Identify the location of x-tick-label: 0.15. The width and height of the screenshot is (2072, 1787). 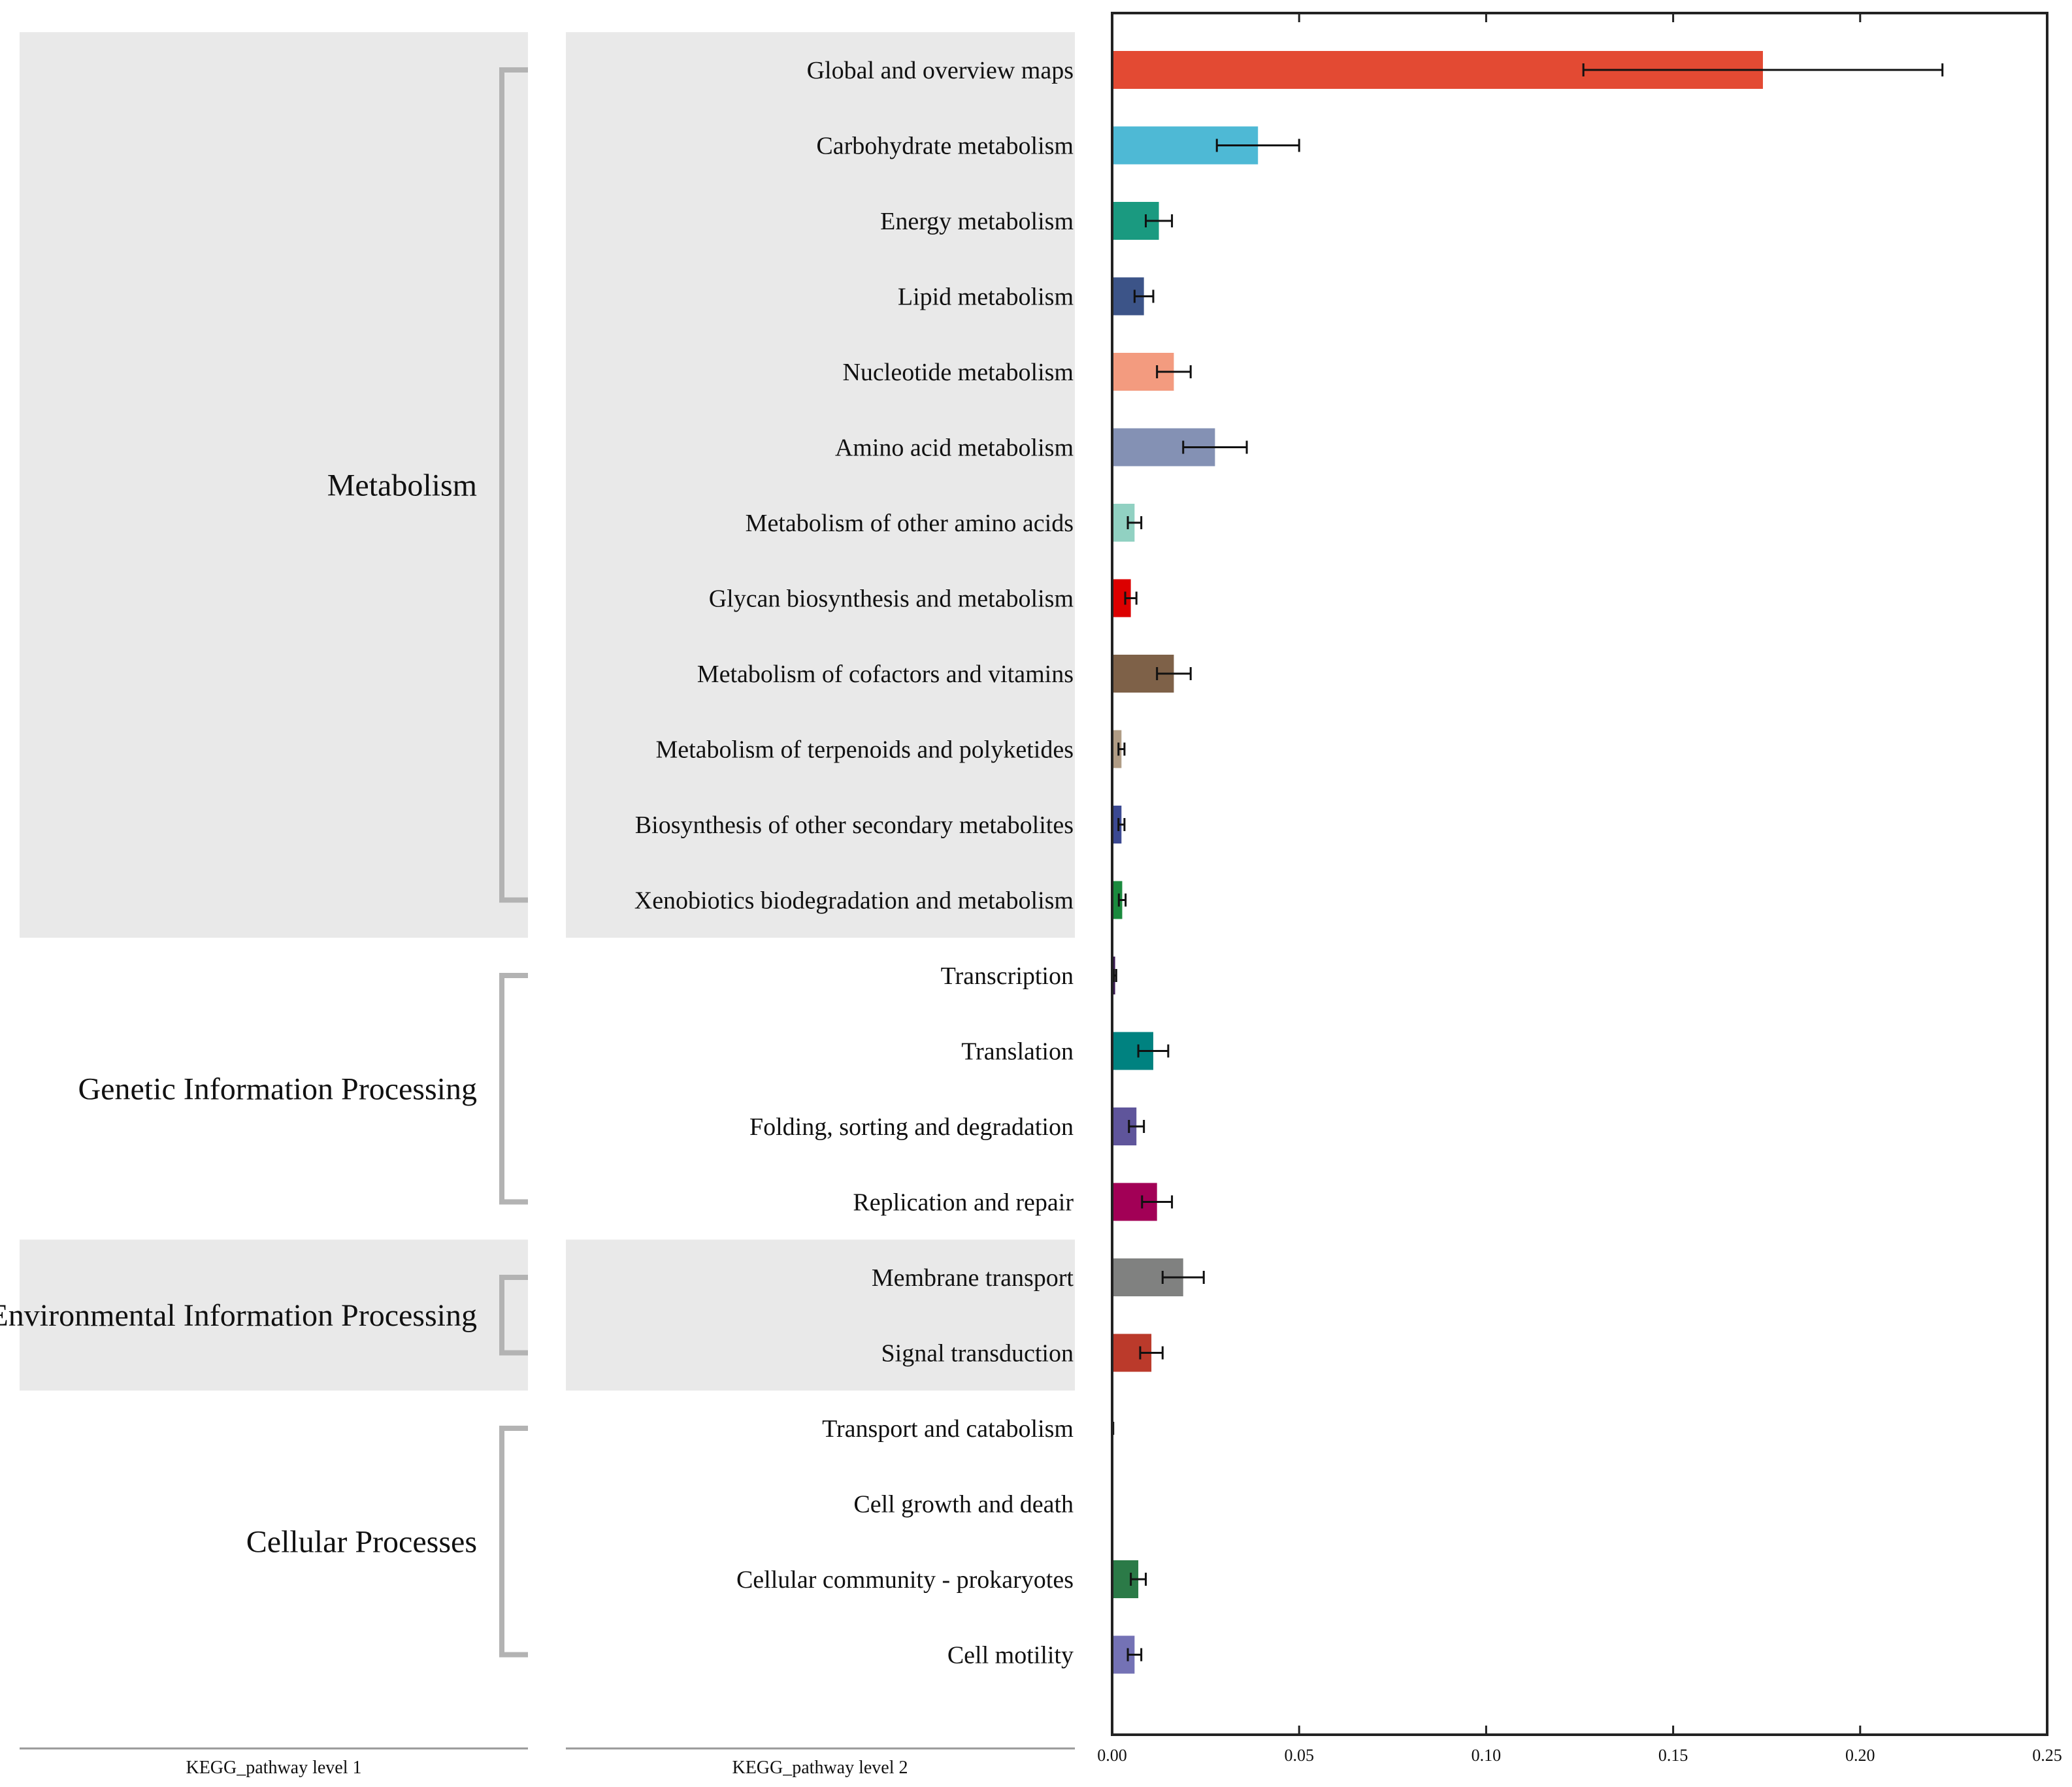
(1673, 1755).